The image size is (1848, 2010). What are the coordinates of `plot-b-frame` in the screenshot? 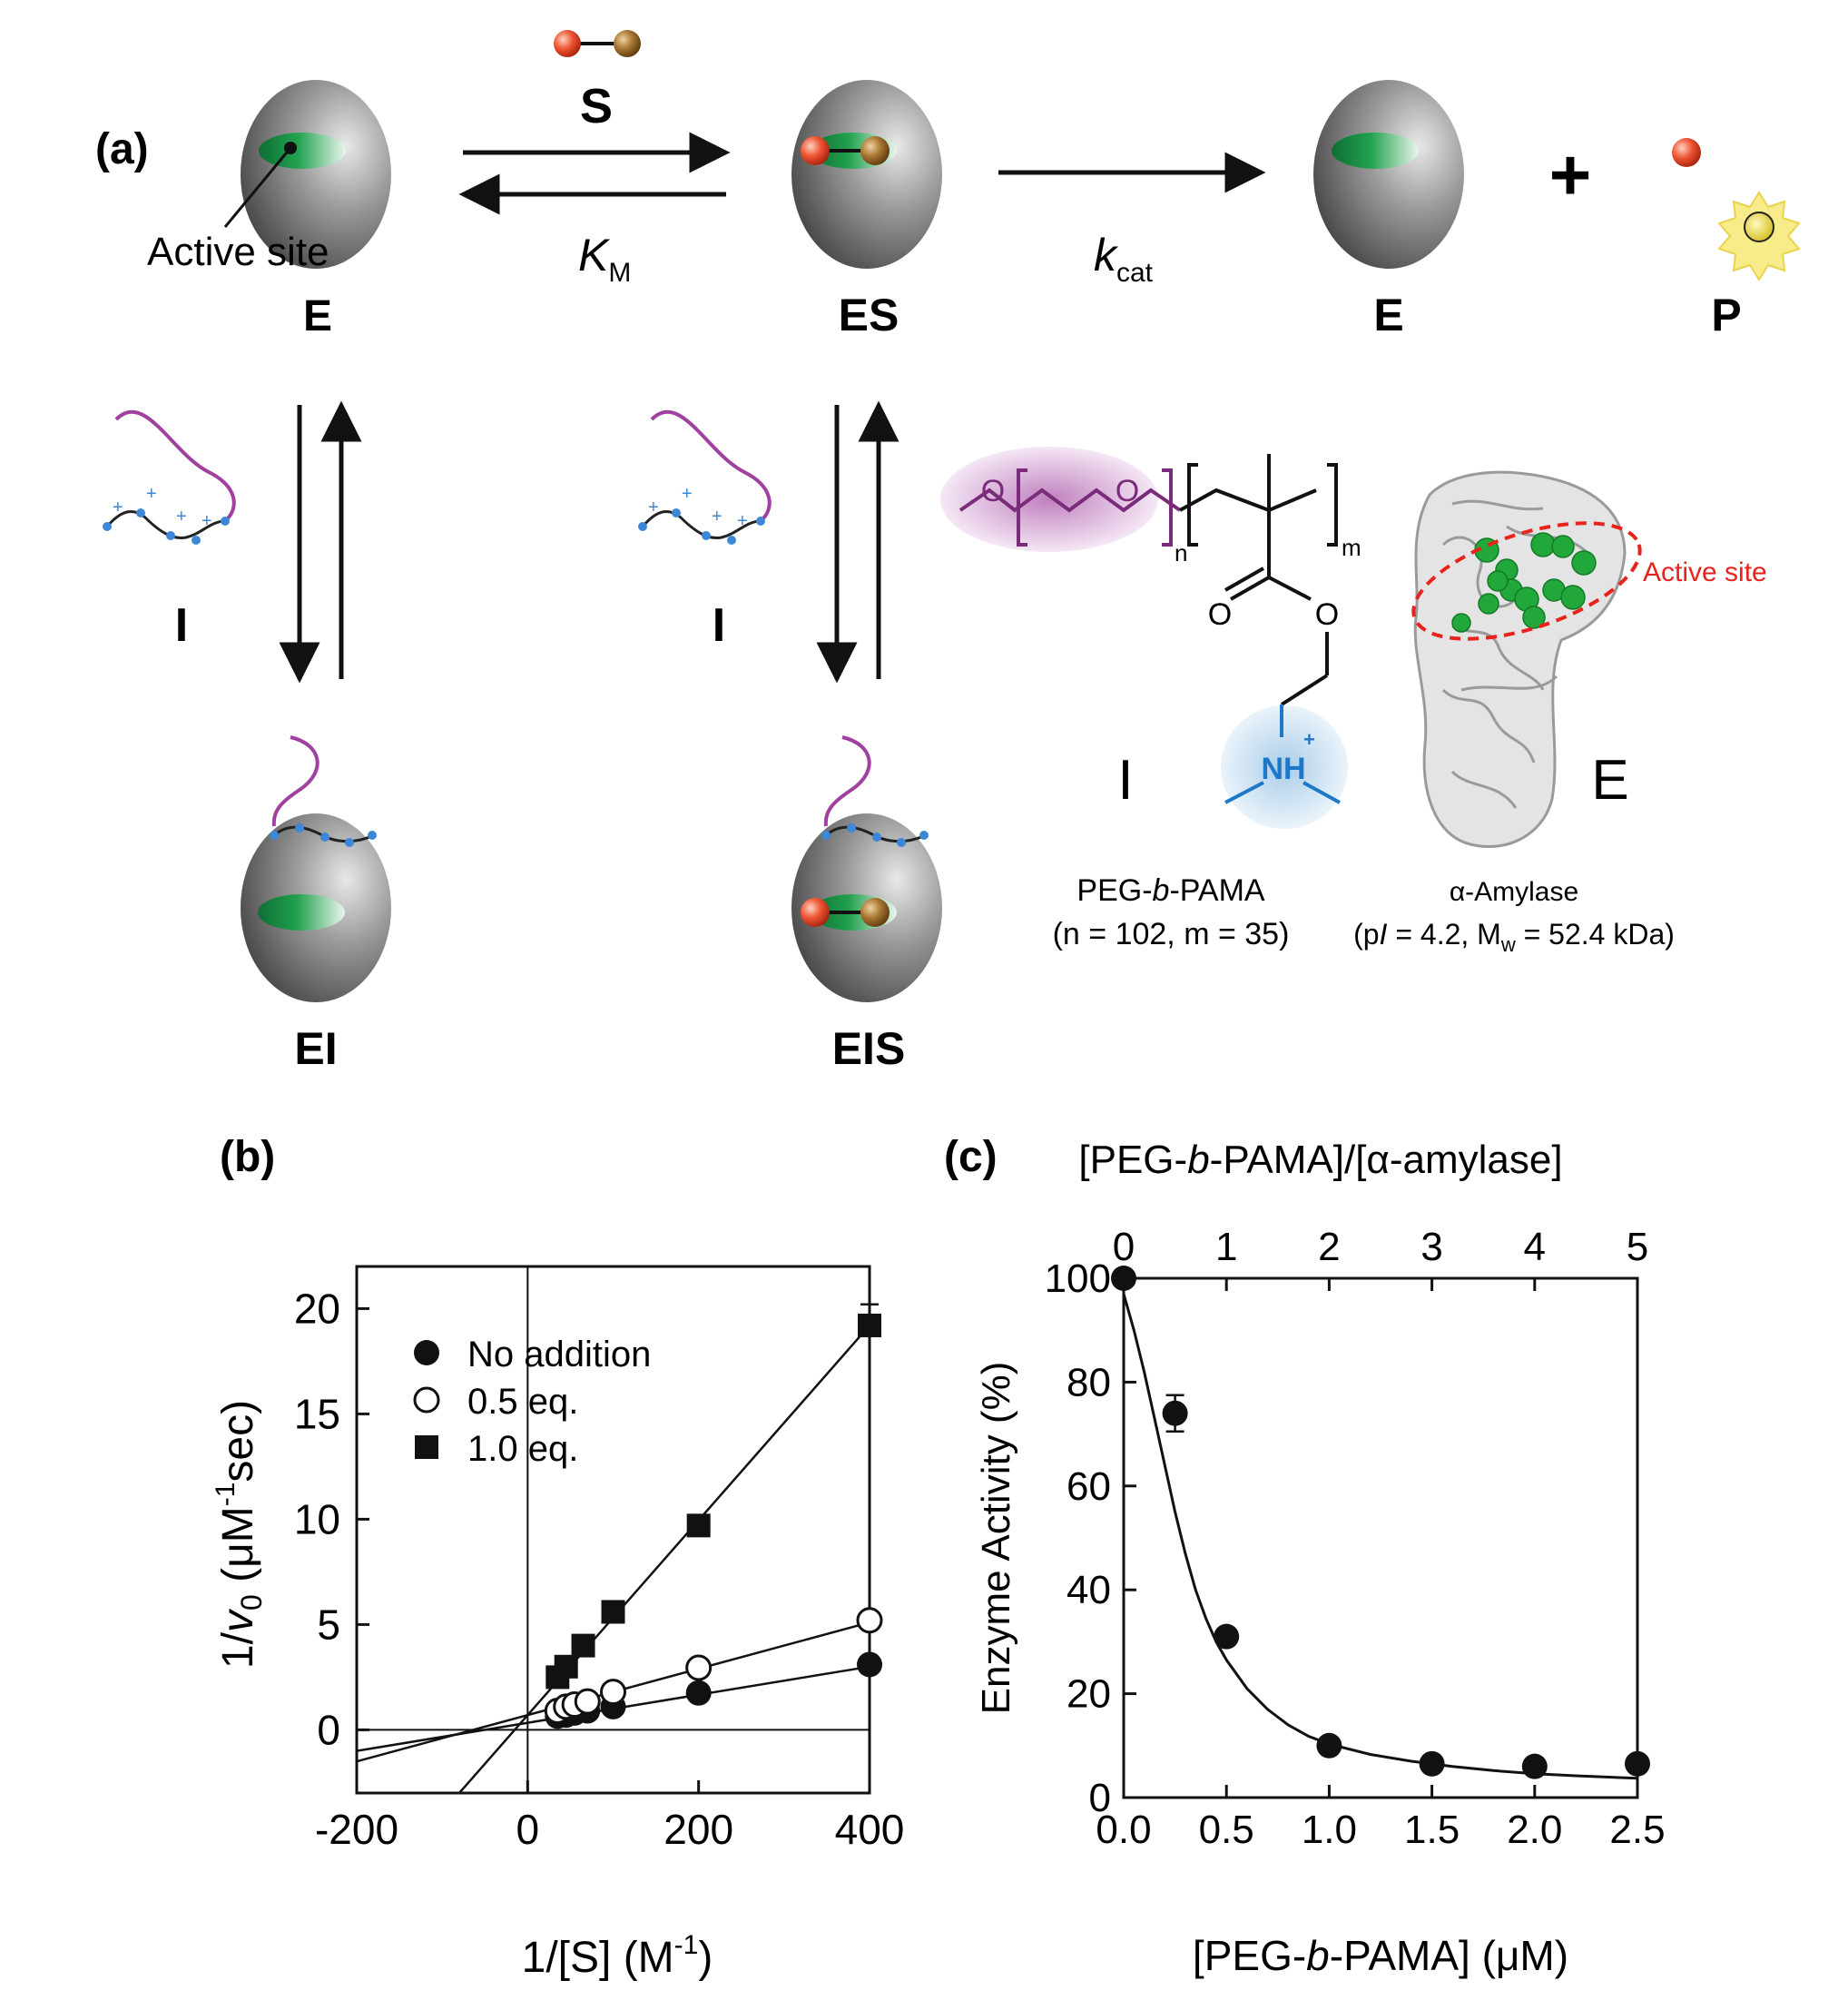 It's located at (613, 1530).